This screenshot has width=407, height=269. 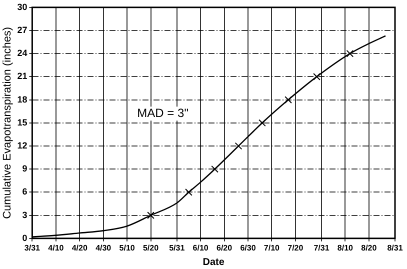 I want to click on x-tick-label: 5/20, so click(x=151, y=247).